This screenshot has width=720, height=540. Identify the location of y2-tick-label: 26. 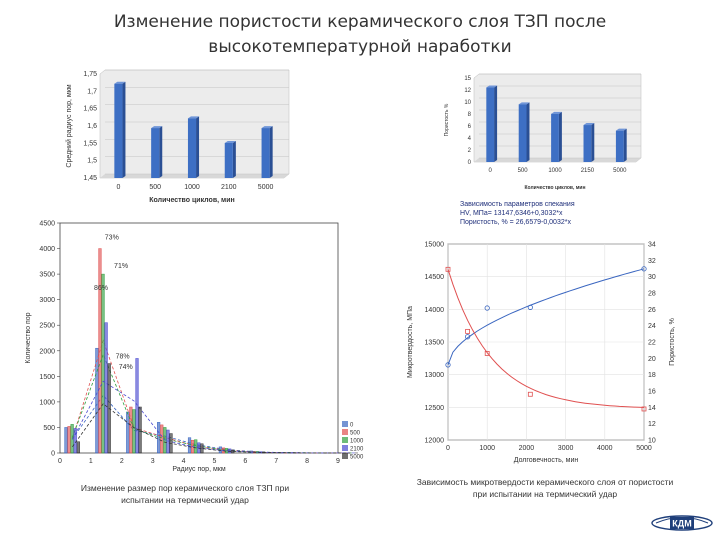
(652, 310).